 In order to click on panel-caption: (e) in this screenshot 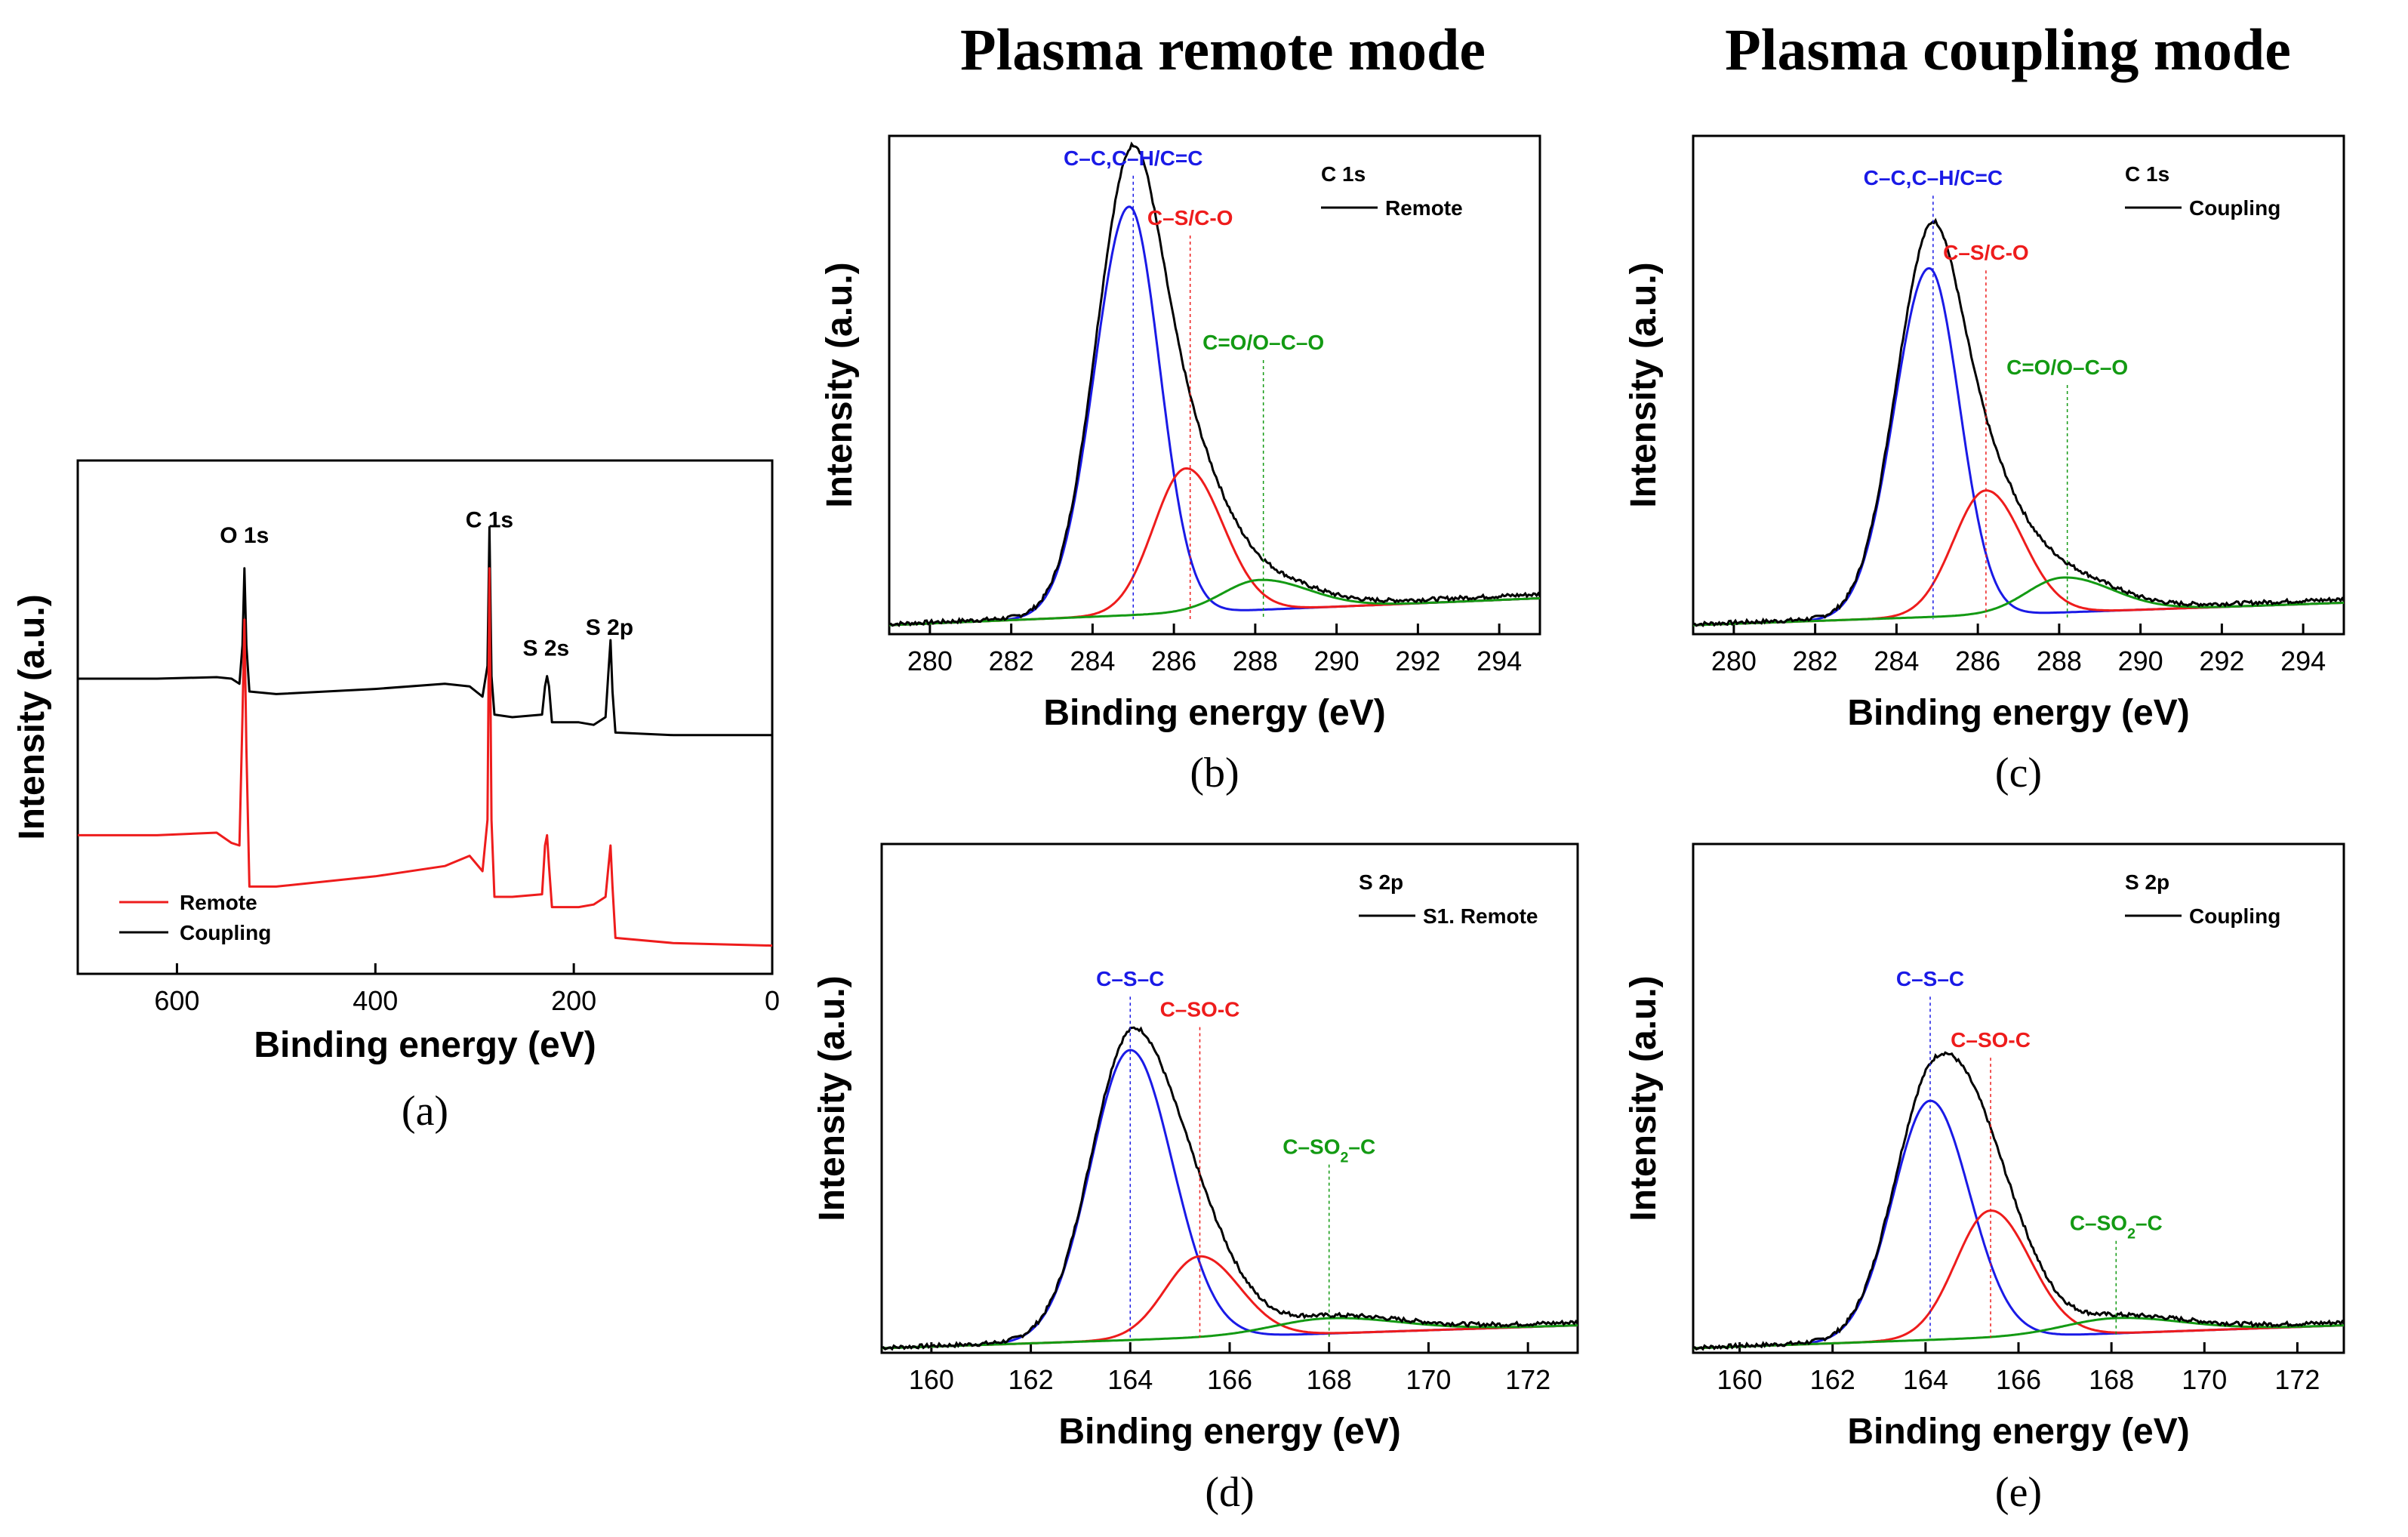, I will do `click(2018, 1492)`.